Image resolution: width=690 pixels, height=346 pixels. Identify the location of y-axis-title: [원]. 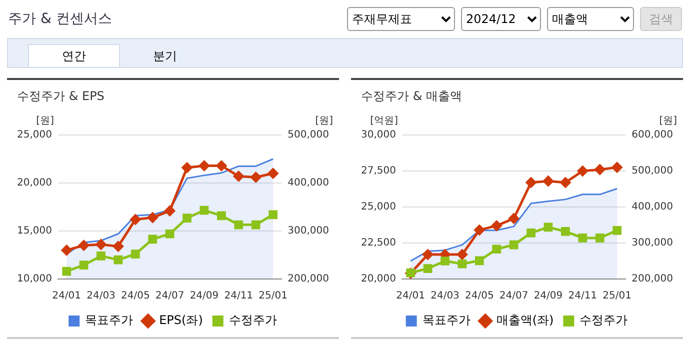
(45, 121).